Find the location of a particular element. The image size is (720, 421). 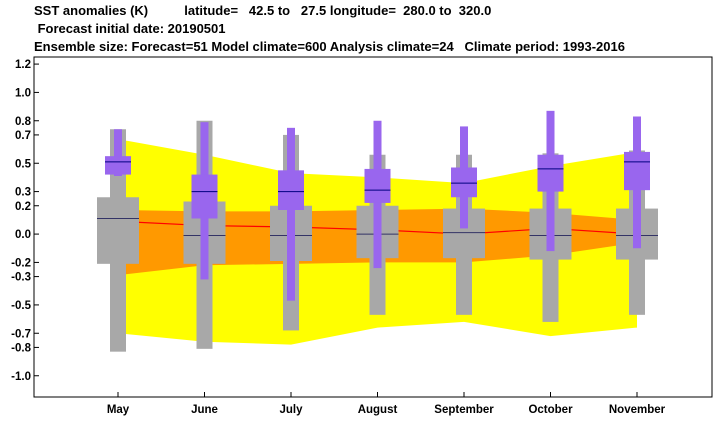

x-tick-label-6: November is located at coordinates (637, 410).